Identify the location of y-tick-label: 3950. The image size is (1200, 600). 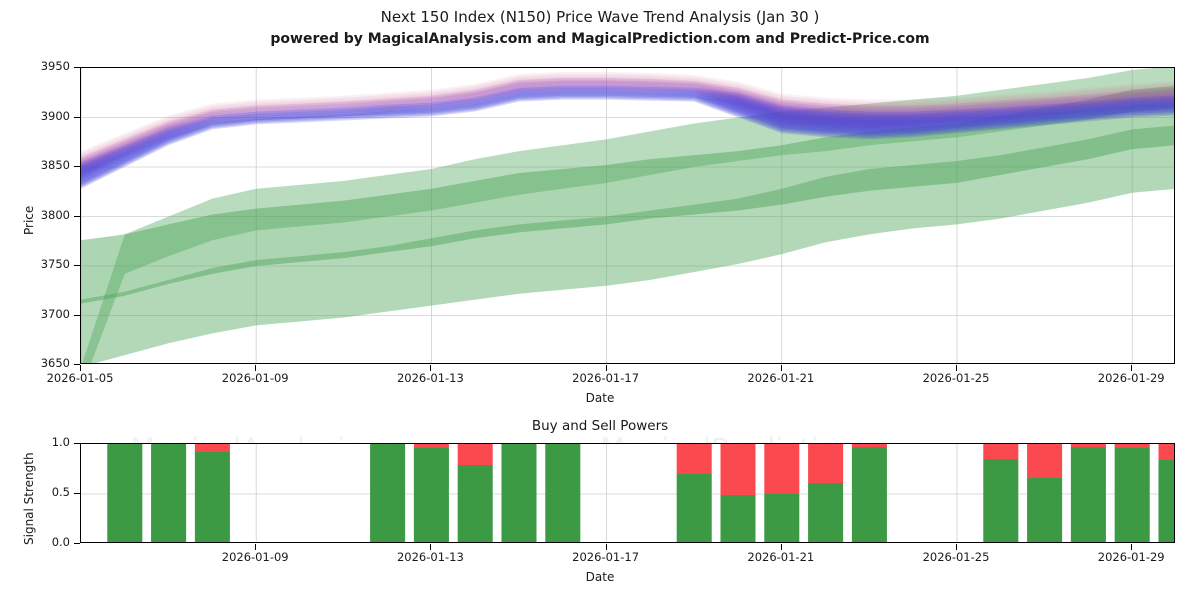
(55, 66).